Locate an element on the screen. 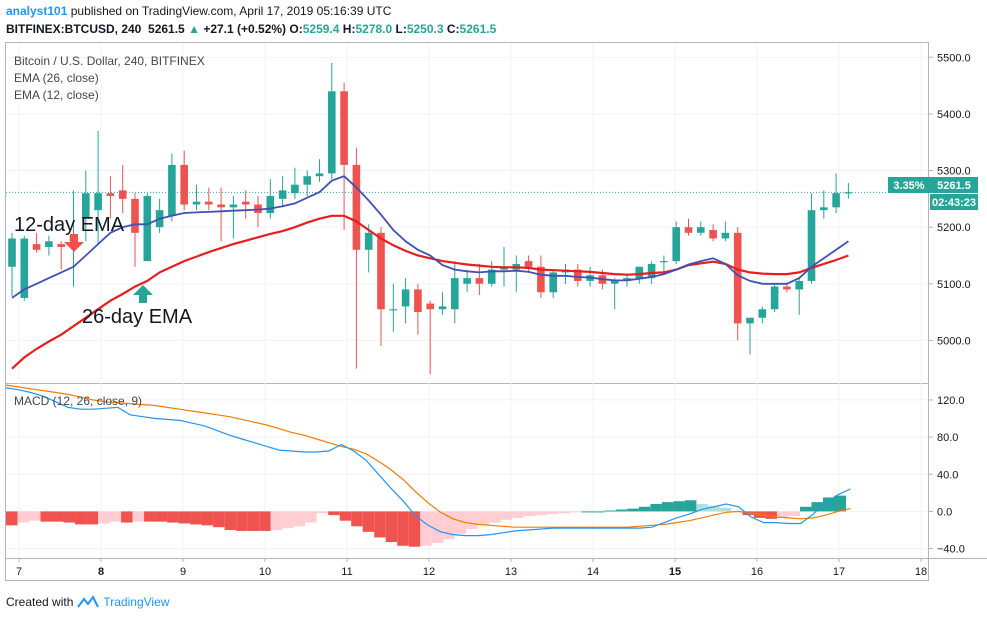 This screenshot has width=987, height=620. macd-histogram is located at coordinates (426, 521).